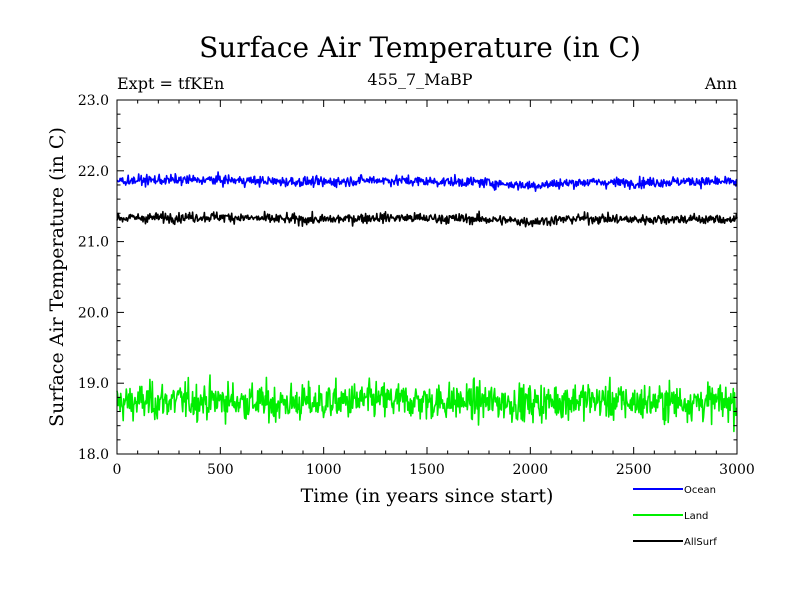 This screenshot has height=605, width=800. Describe the element at coordinates (57, 277) in the screenshot. I see `y-axis-label: Surface Air Temperature (in C)` at that location.